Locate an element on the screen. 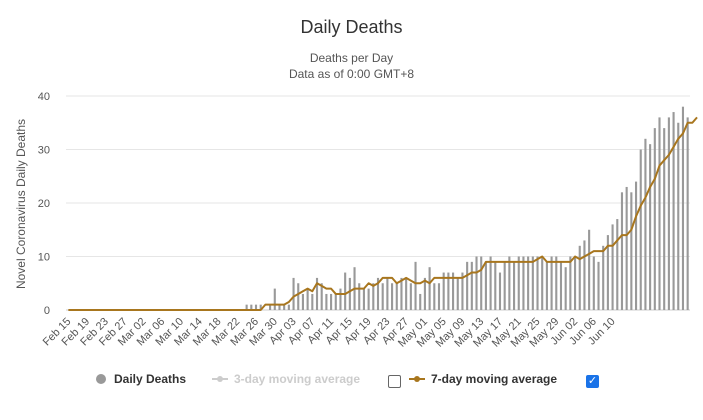 This screenshot has width=703, height=420. y-tick-label: 0 is located at coordinates (47, 311).